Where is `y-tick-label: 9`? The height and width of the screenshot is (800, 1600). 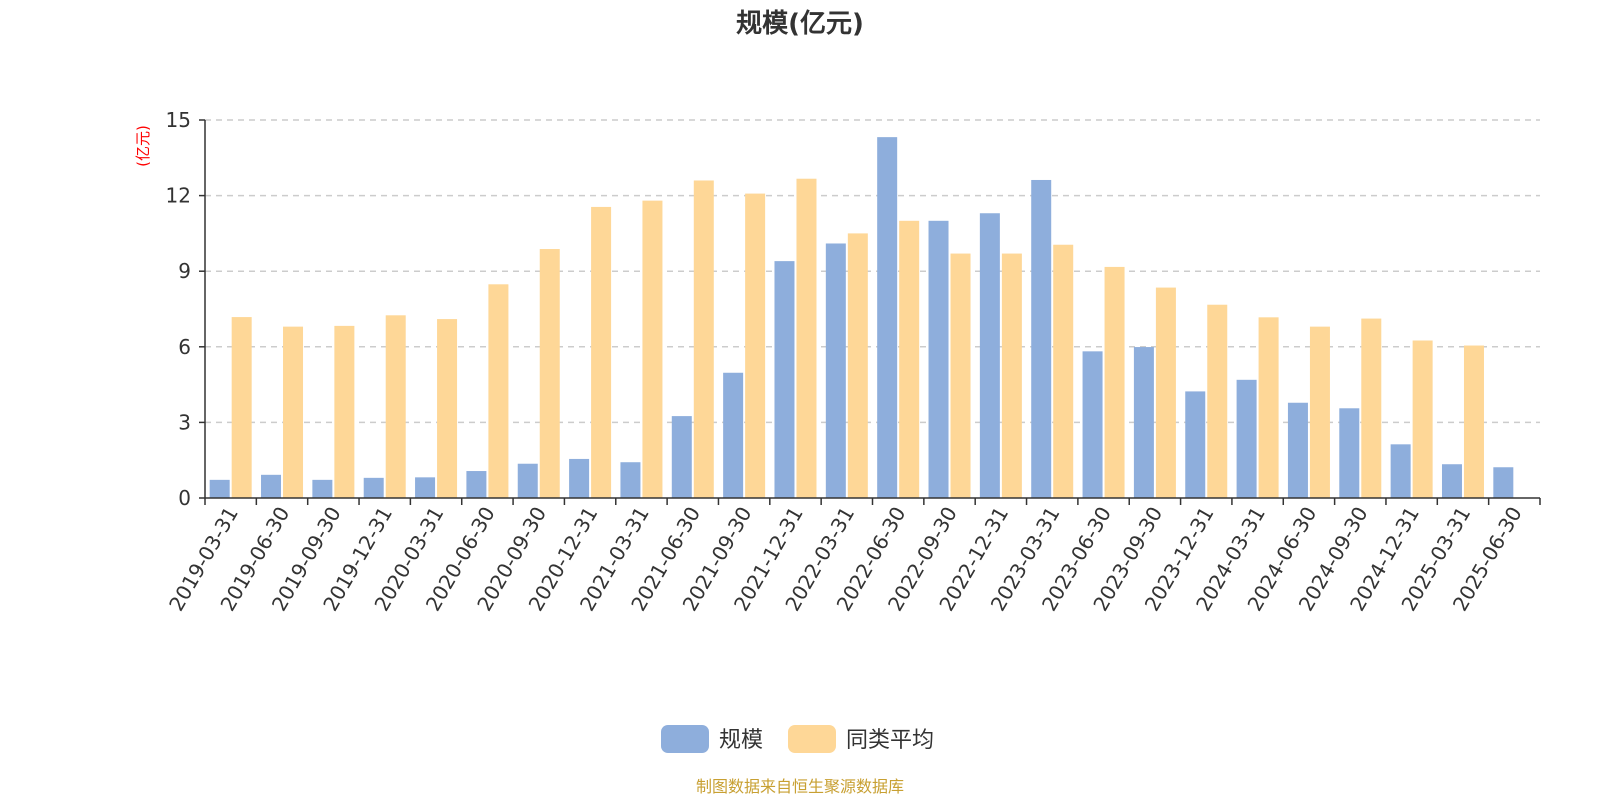 y-tick-label: 9 is located at coordinates (184, 271).